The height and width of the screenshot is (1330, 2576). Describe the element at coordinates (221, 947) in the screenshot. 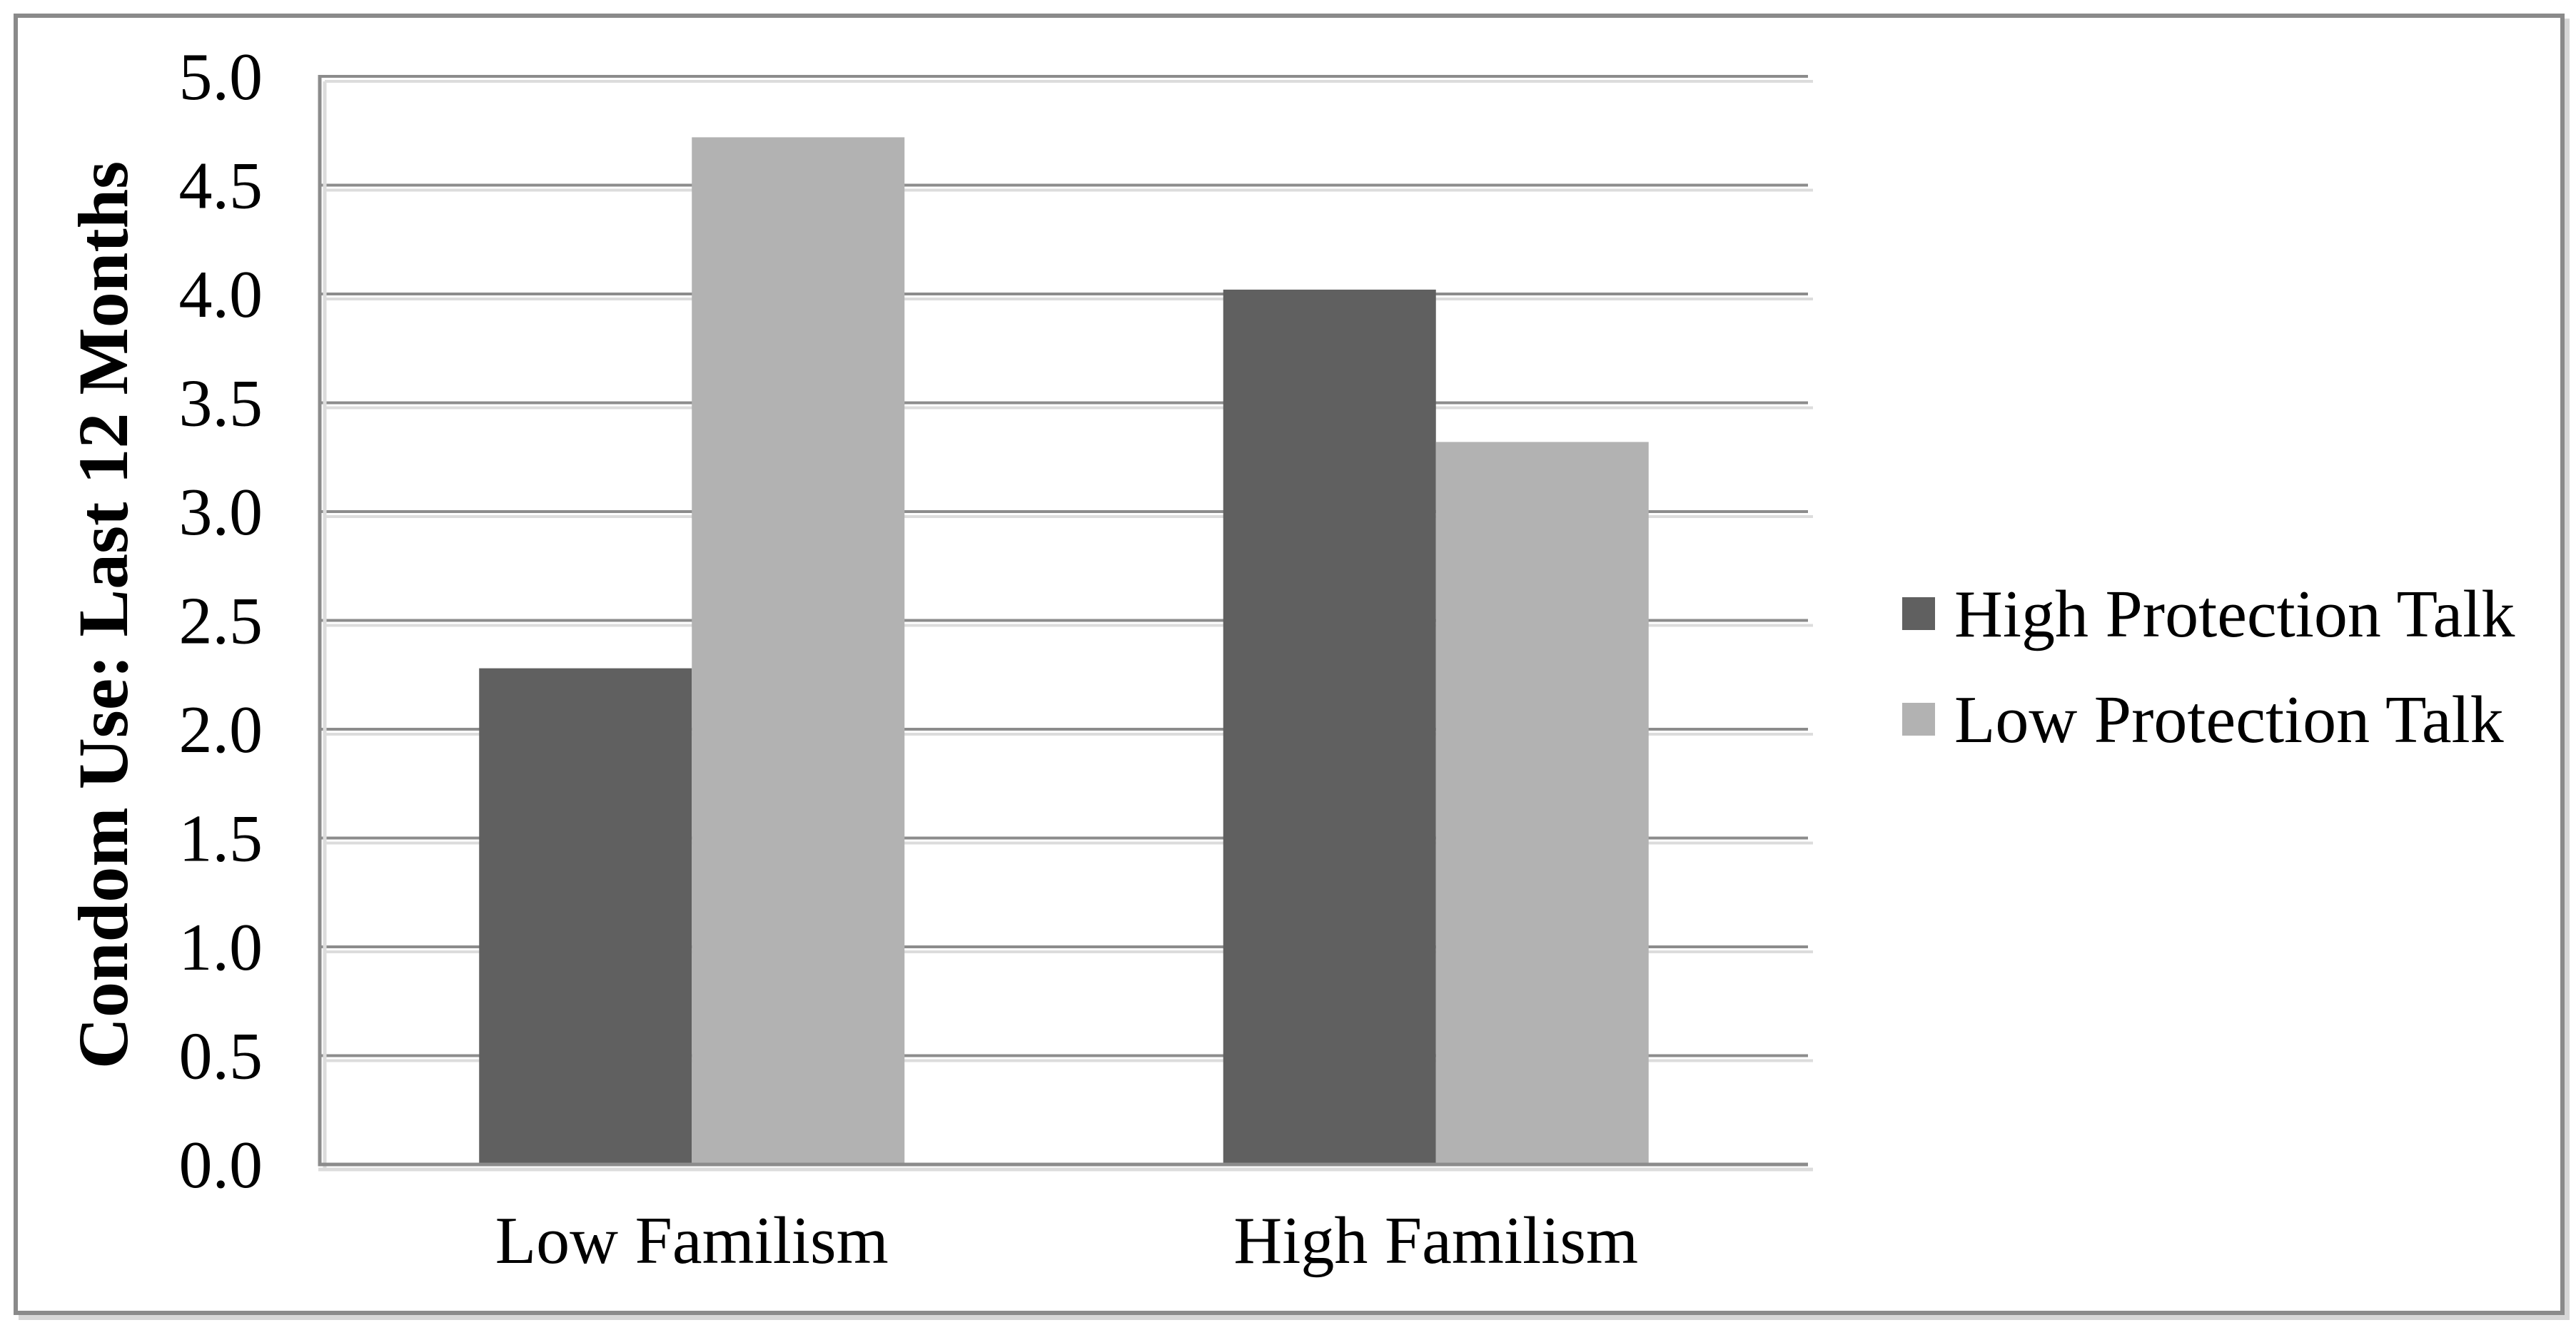

I see `y-tick-label: 1.0` at that location.